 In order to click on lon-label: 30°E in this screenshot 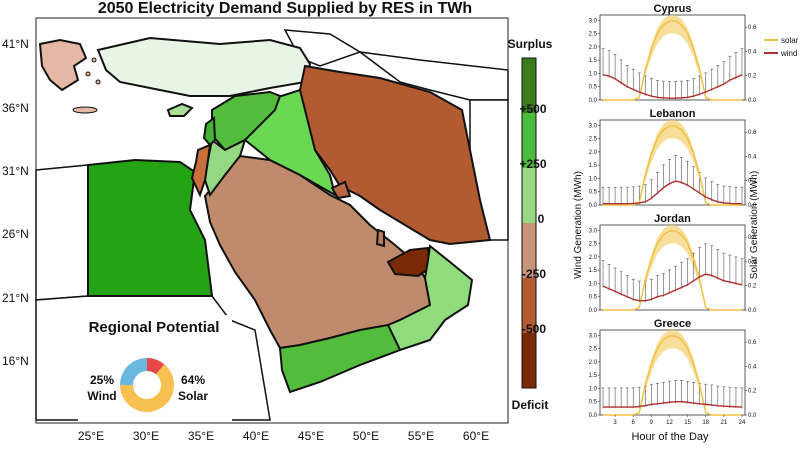, I will do `click(146, 436)`.